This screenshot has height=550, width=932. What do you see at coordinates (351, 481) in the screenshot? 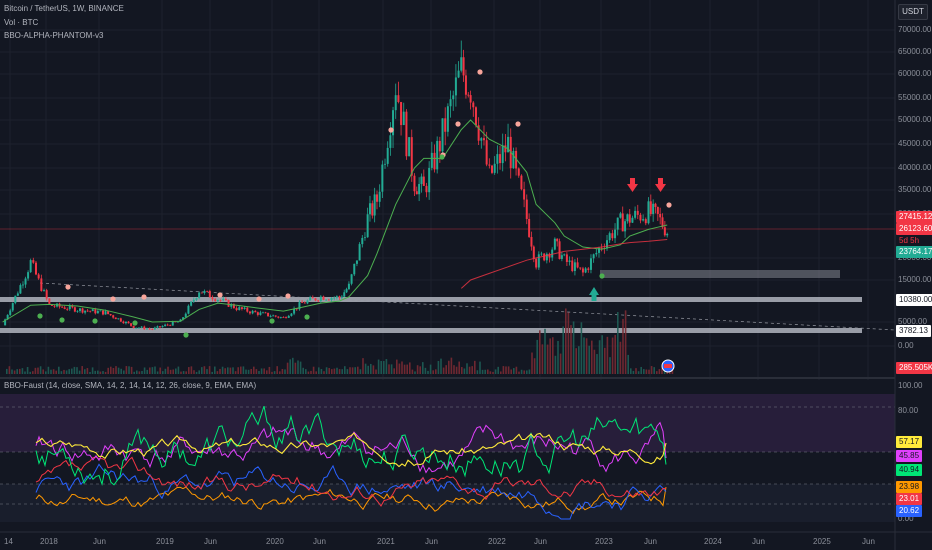
I see `indicator-red-line` at bounding box center [351, 481].